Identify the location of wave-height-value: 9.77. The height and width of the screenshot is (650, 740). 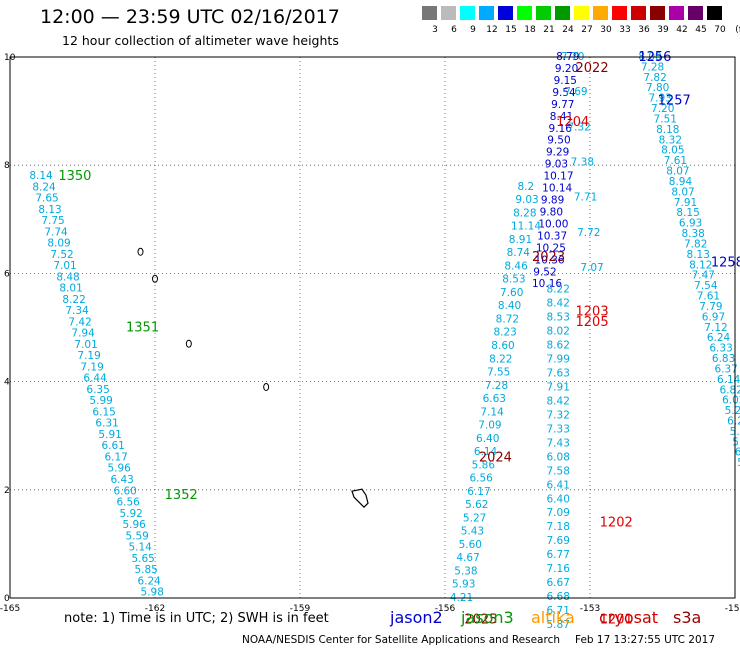
(562, 105).